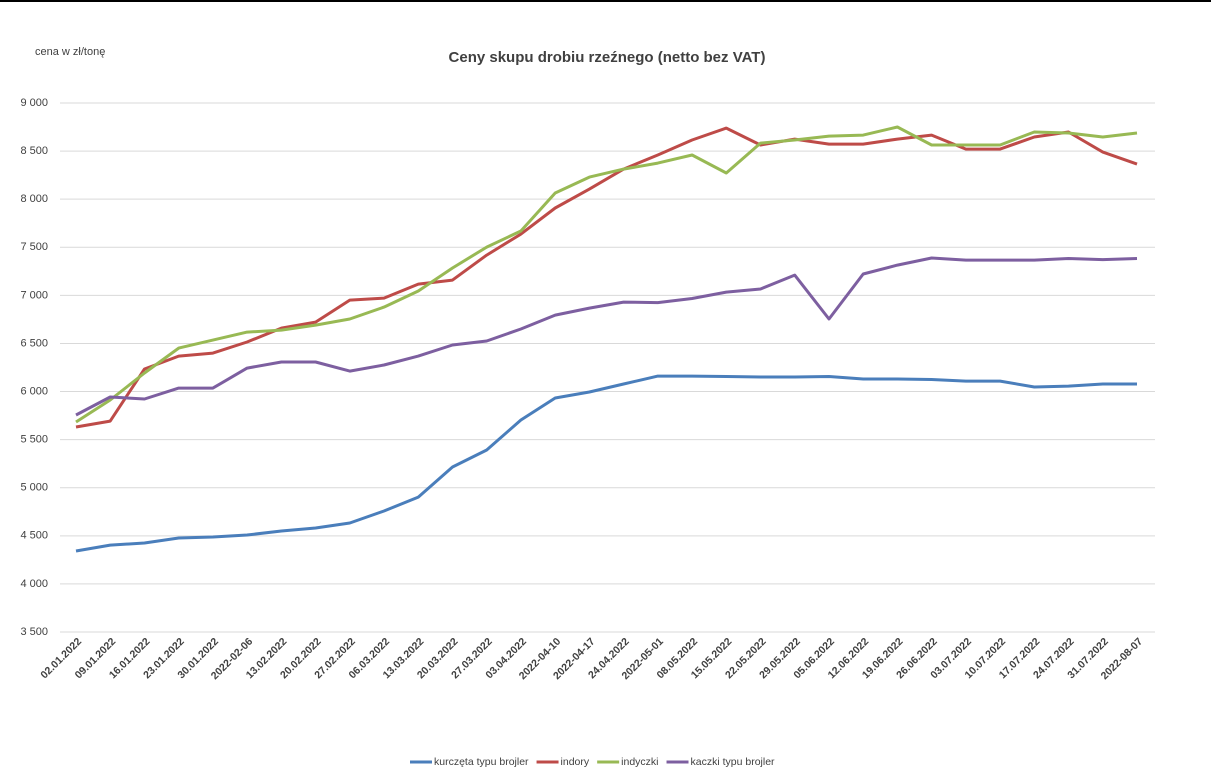 The height and width of the screenshot is (778, 1211). What do you see at coordinates (34, 247) in the screenshot?
I see `y-tick-label: 7 500` at bounding box center [34, 247].